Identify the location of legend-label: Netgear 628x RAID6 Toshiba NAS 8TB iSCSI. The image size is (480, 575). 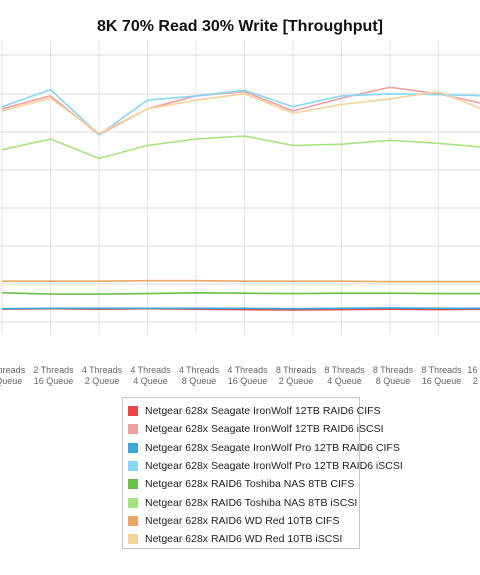
(251, 502).